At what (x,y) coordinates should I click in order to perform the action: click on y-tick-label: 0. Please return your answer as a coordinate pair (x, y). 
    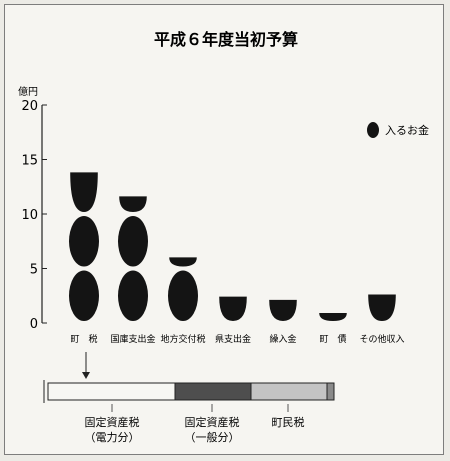
    Looking at the image, I should click on (34, 324).